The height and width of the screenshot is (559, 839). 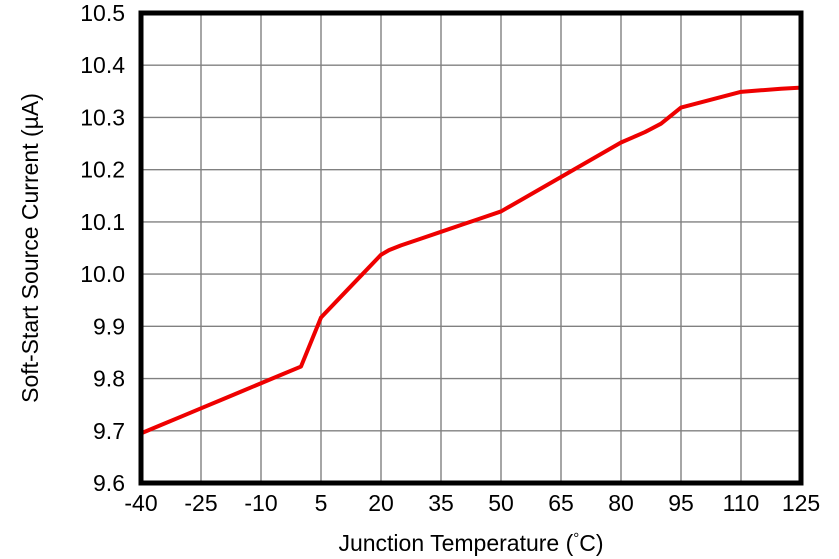 I want to click on y-axis-tick-labels: 9.6 9.7 9.8 9.9 10.0 10.1 10.2 10.3 10.4 10.5, so click(x=102, y=248).